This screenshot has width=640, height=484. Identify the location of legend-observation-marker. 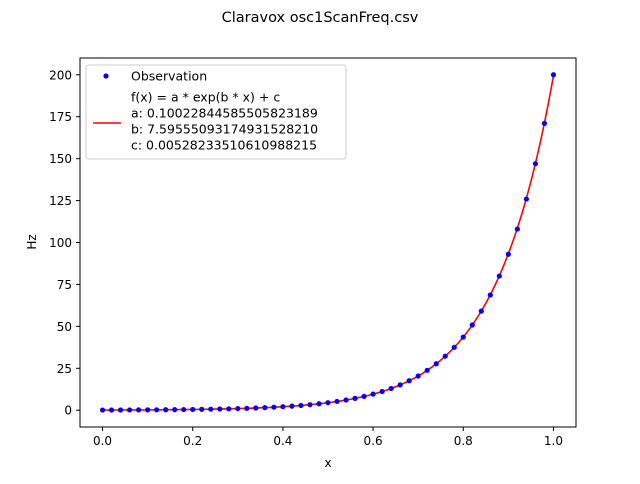
(106, 76).